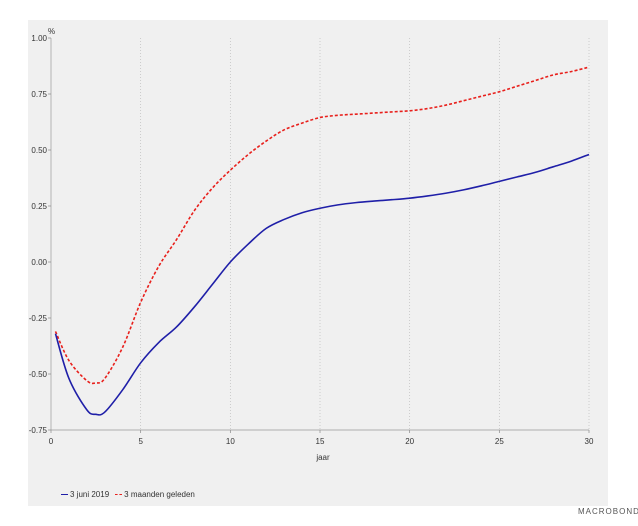  I want to click on legend-label: 3 maanden geleden, so click(159, 494).